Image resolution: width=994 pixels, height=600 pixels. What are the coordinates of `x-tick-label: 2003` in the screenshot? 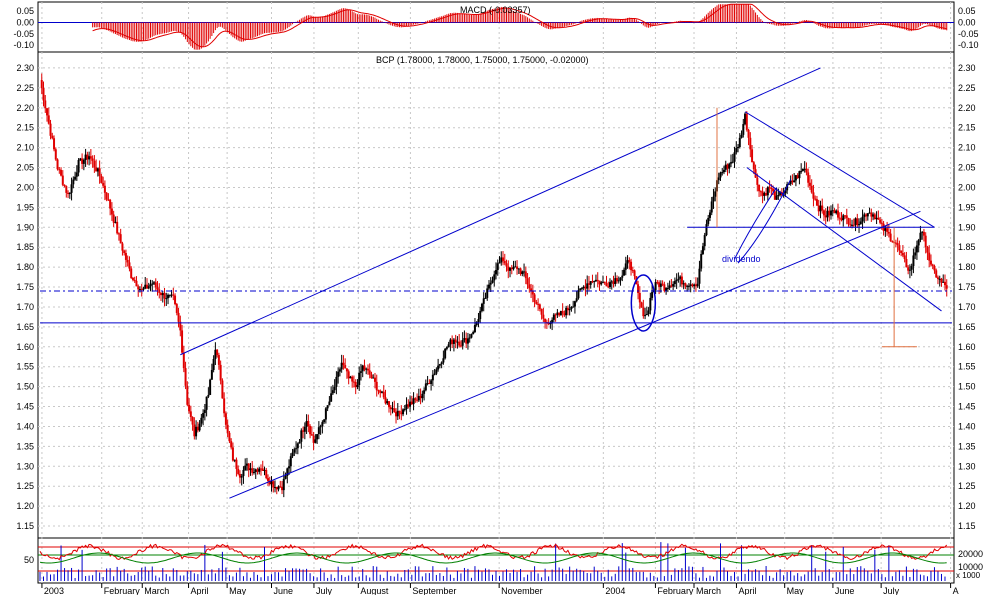 It's located at (54, 590).